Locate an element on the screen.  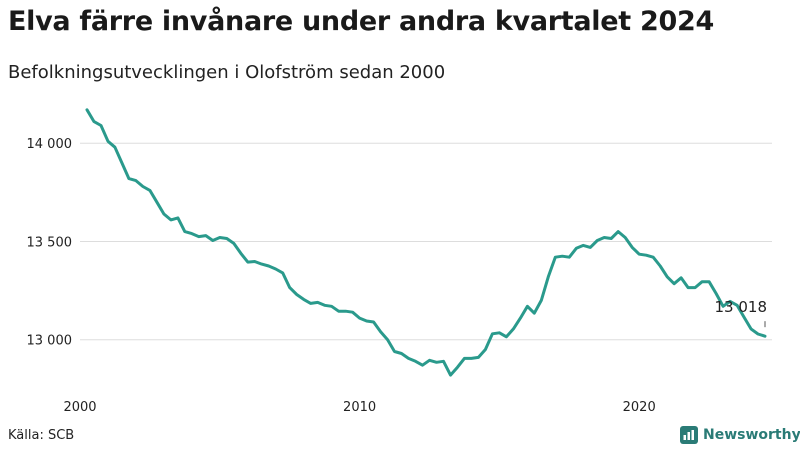
x-tick-label: 2010 is located at coordinates (359, 407).